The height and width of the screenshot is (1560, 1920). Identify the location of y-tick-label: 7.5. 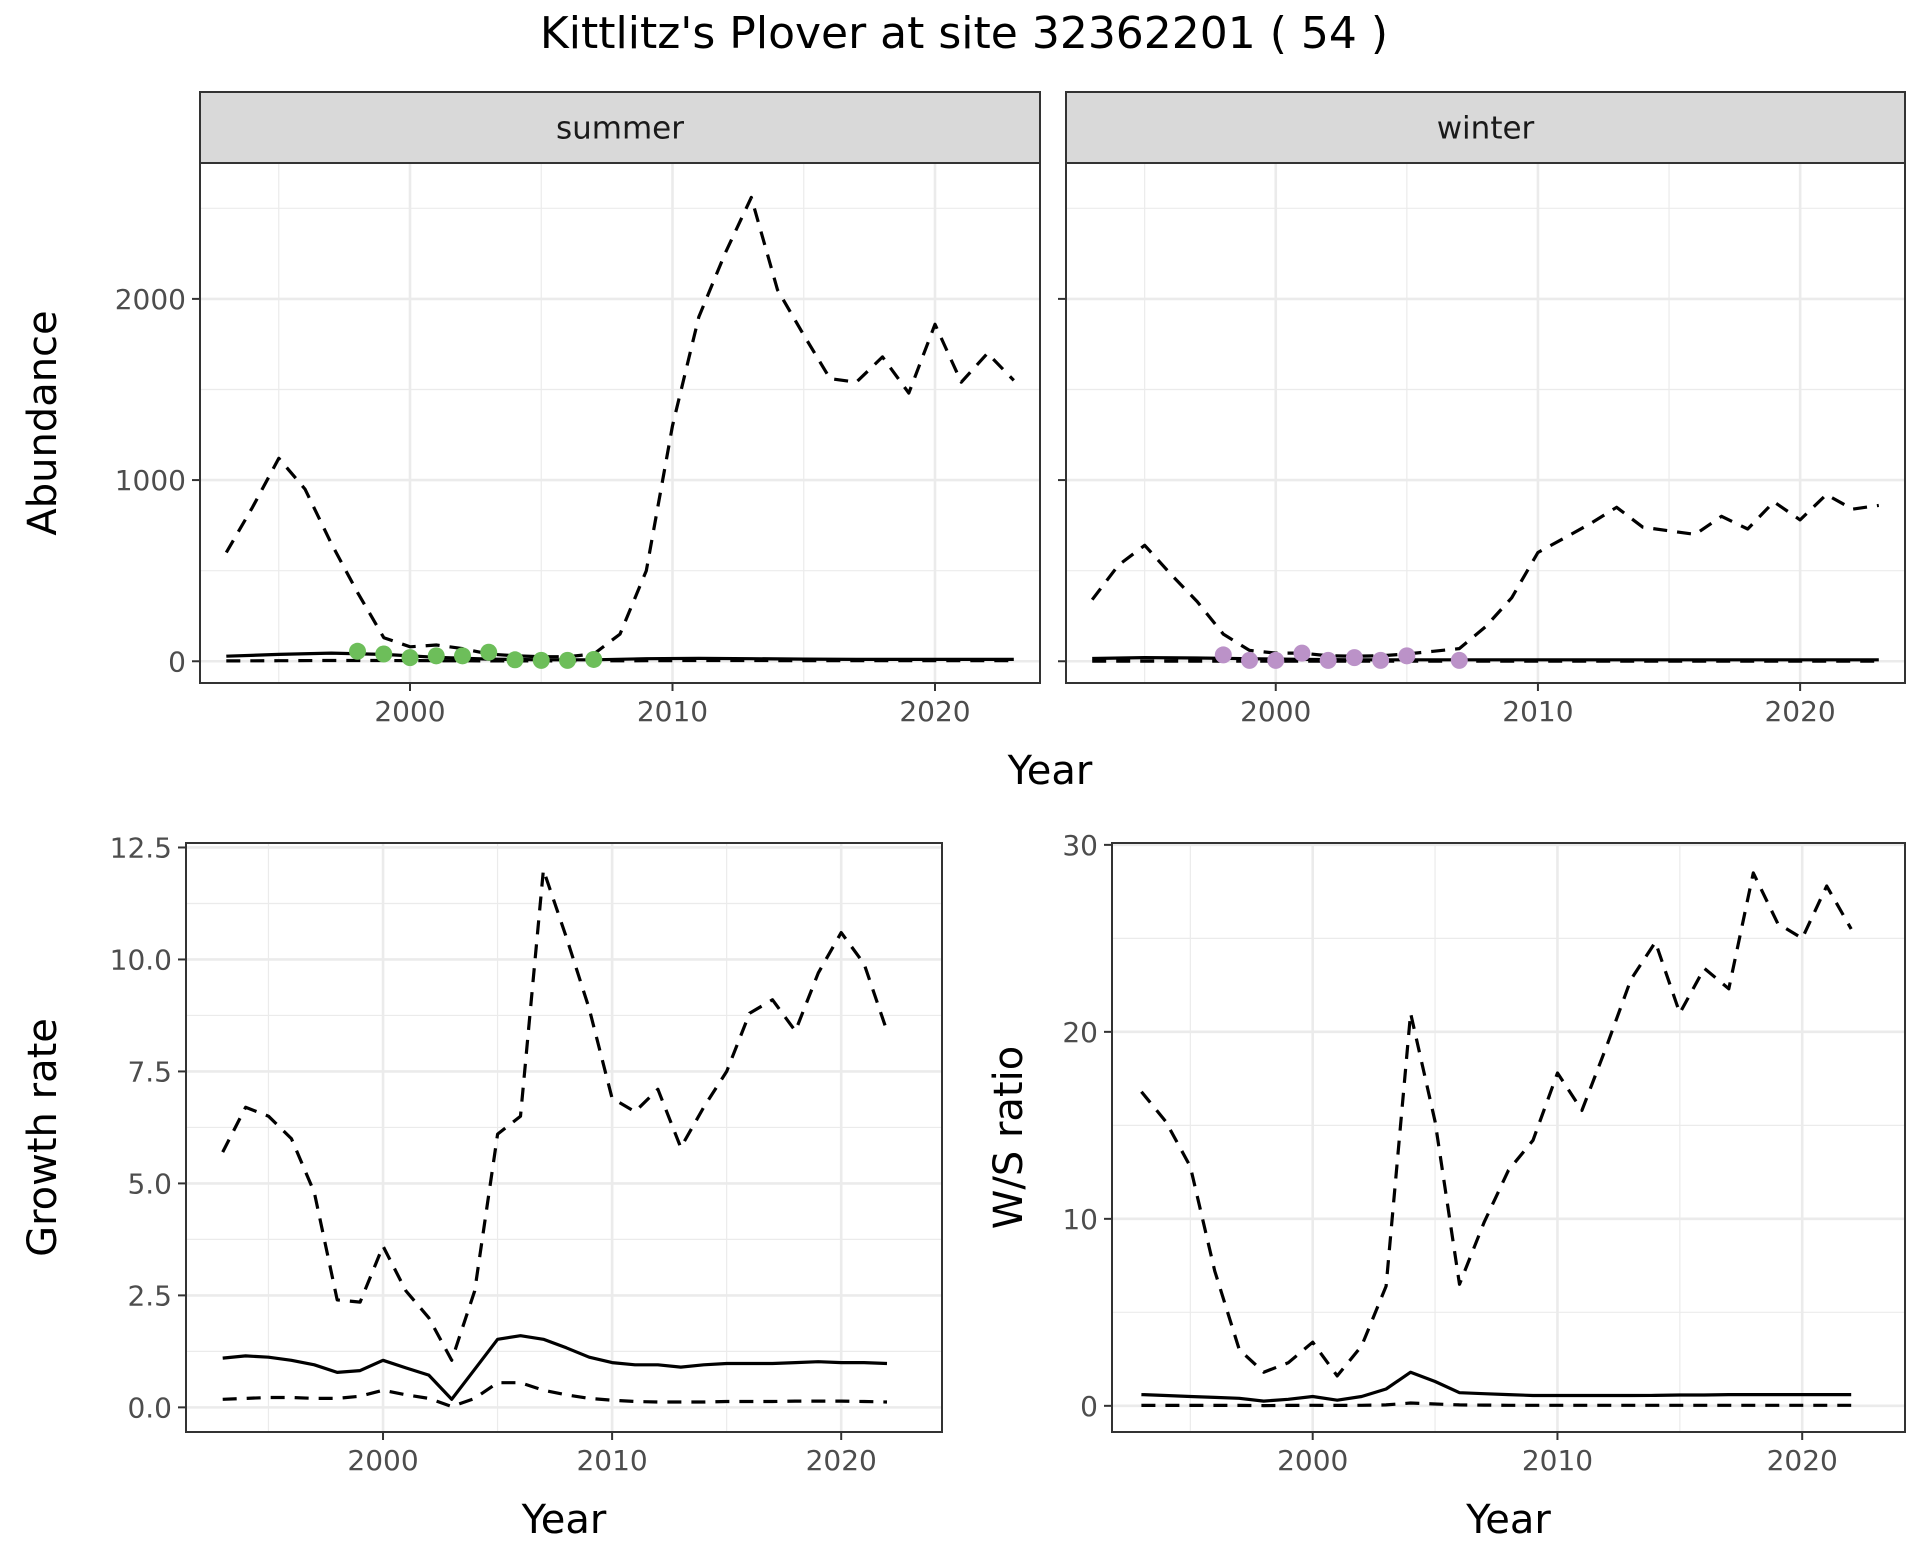
(149, 1071).